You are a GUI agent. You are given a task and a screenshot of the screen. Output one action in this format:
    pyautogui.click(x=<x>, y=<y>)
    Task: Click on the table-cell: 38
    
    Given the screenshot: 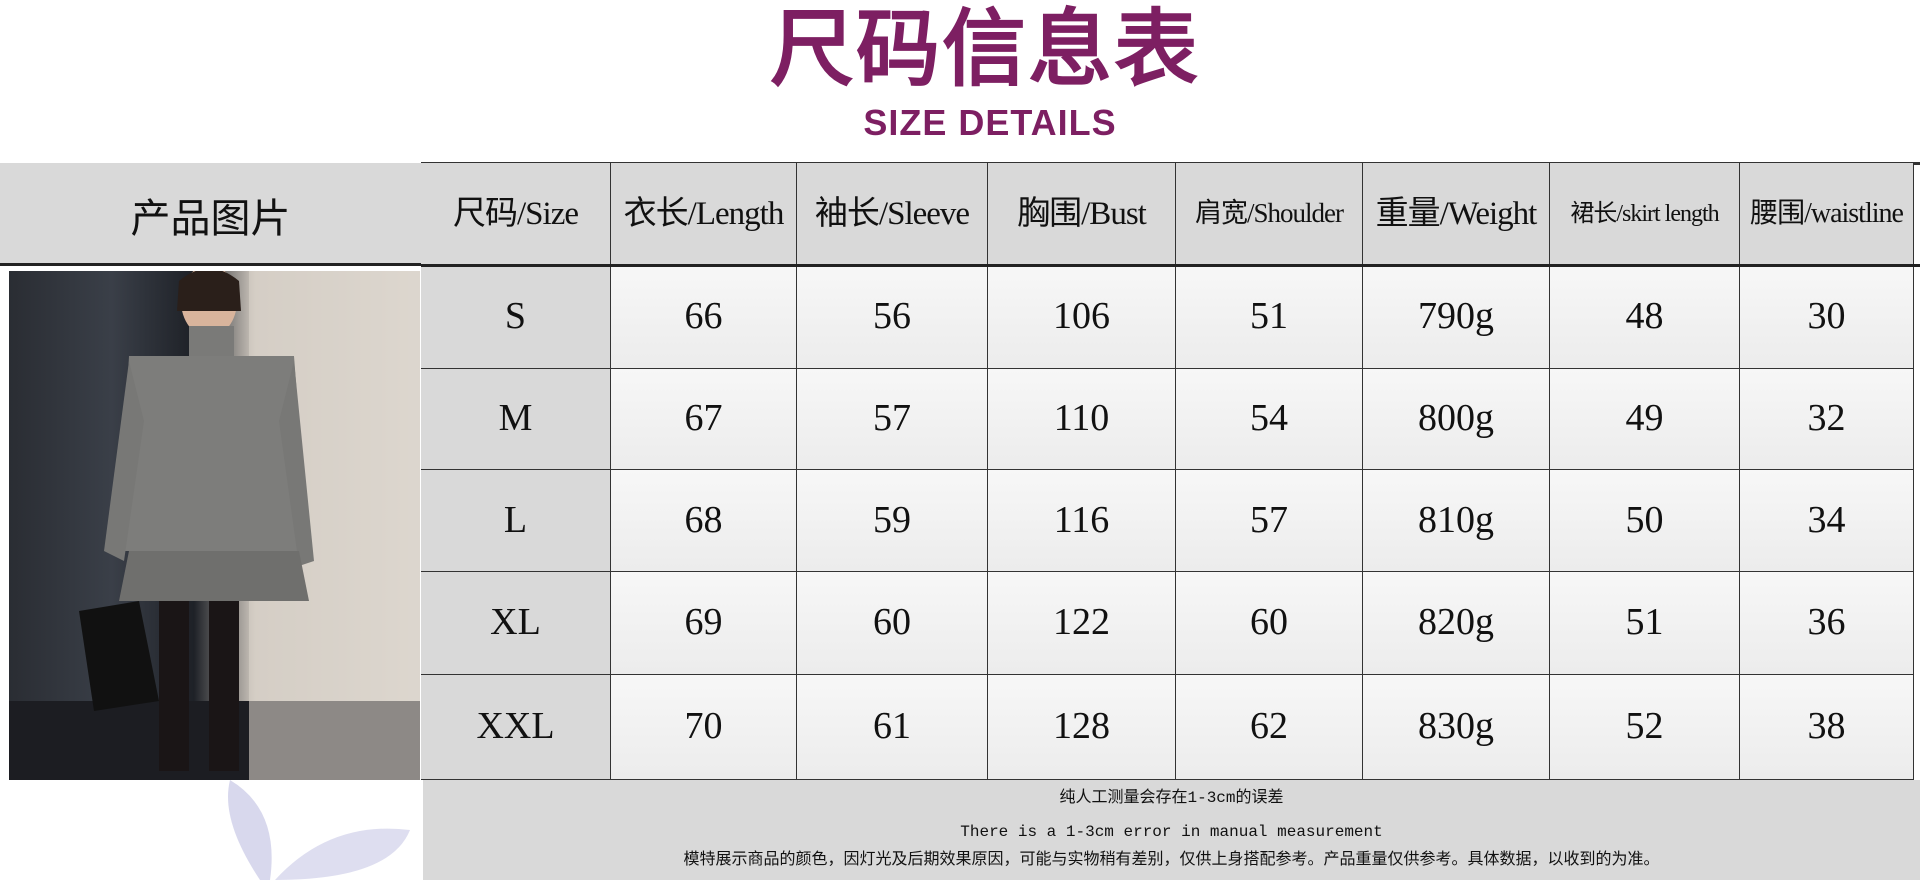 What is the action you would take?
    pyautogui.click(x=1827, y=727)
    